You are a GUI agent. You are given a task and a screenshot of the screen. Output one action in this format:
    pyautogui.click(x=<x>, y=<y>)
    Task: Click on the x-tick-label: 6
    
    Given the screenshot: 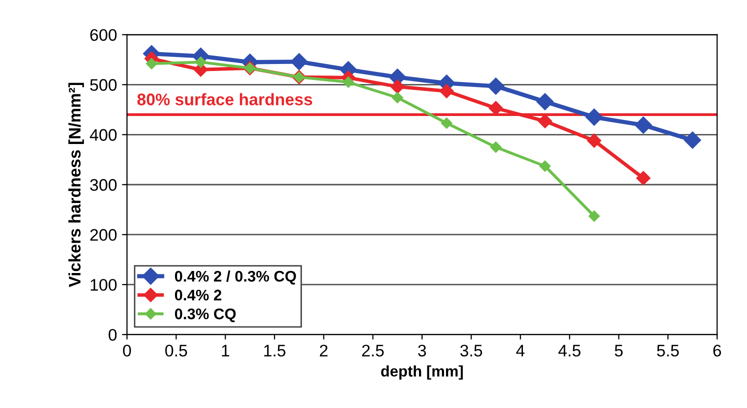 What is the action you would take?
    pyautogui.click(x=717, y=350)
    